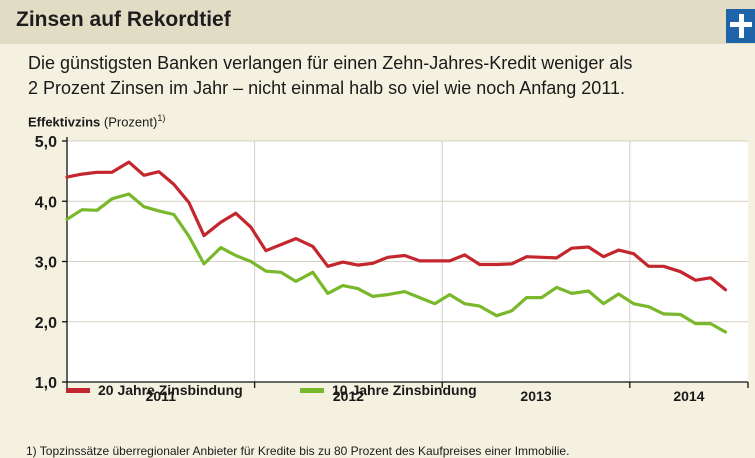  Describe the element at coordinates (123, 19) in the screenshot. I see `page-title: Zinsen auf Rekordtief` at that location.